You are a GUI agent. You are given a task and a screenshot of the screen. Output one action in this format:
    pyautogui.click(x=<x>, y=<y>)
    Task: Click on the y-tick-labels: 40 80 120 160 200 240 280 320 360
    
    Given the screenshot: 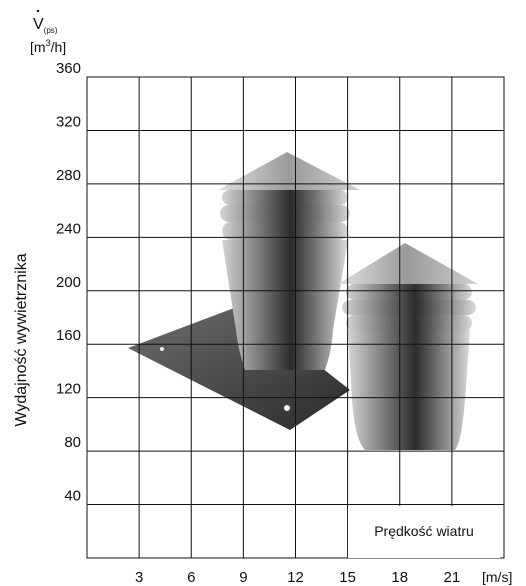 What is the action you would take?
    pyautogui.click(x=68, y=282)
    